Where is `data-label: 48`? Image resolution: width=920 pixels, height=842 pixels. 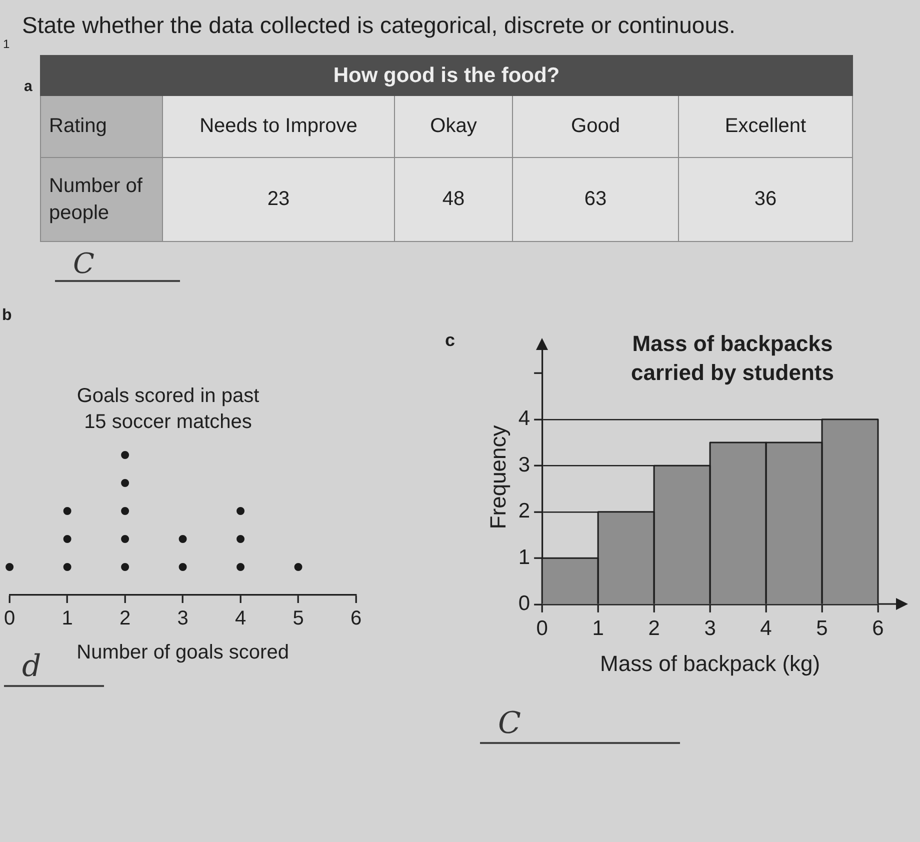
data-label: 48 is located at coordinates (453, 200).